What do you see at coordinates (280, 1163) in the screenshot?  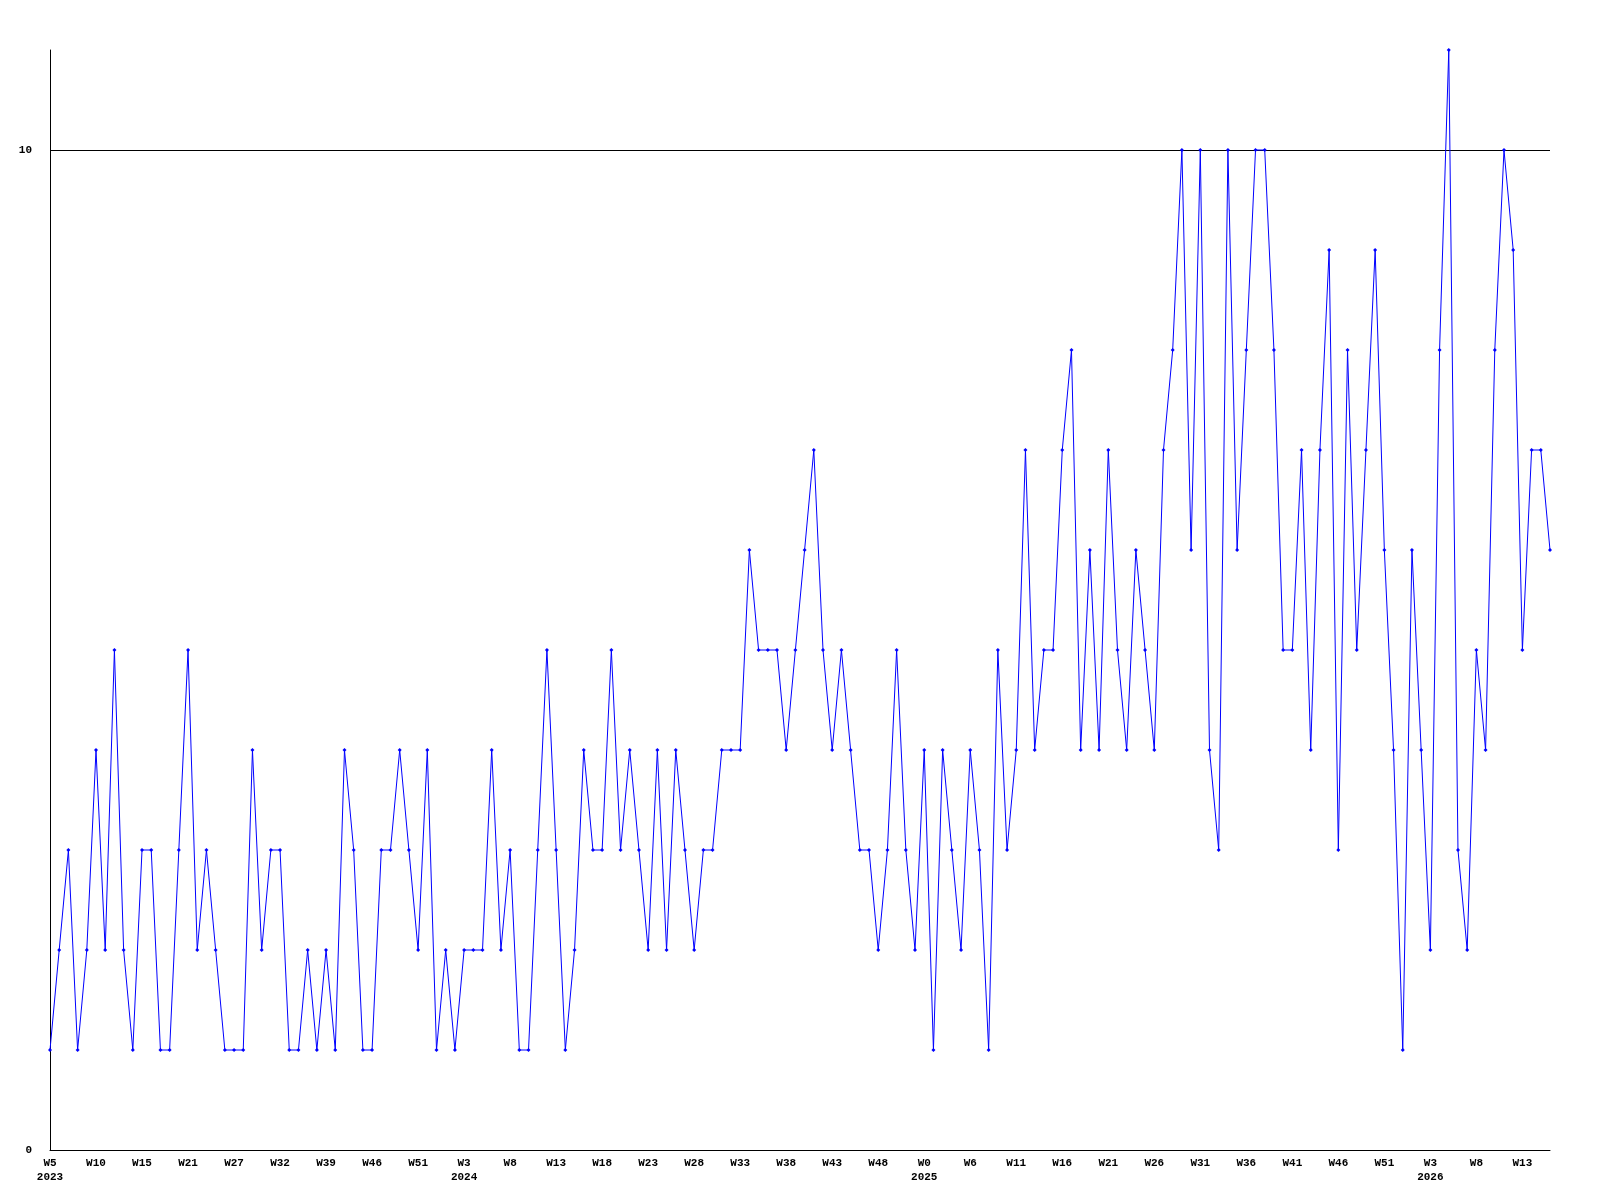 I see `x-tick-label: W32` at bounding box center [280, 1163].